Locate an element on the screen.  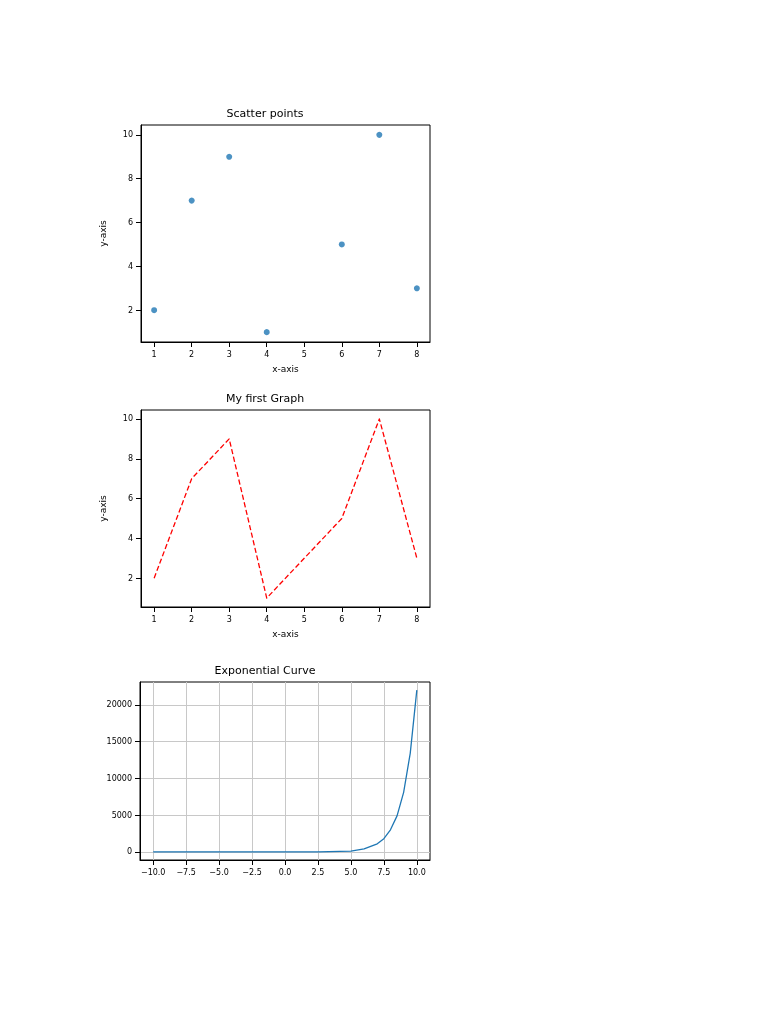
chart-title: Scatter points is located at coordinates (265, 113).